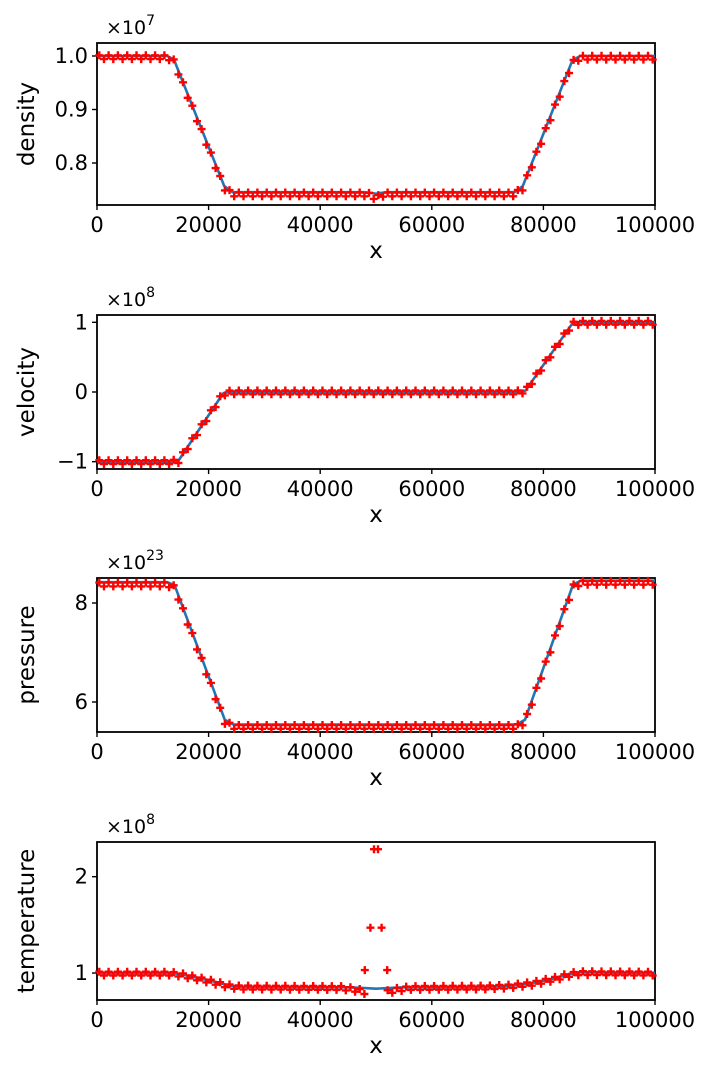 This screenshot has width=720, height=1084. What do you see at coordinates (376, 1046) in the screenshot?
I see `x-axis-label: x` at bounding box center [376, 1046].